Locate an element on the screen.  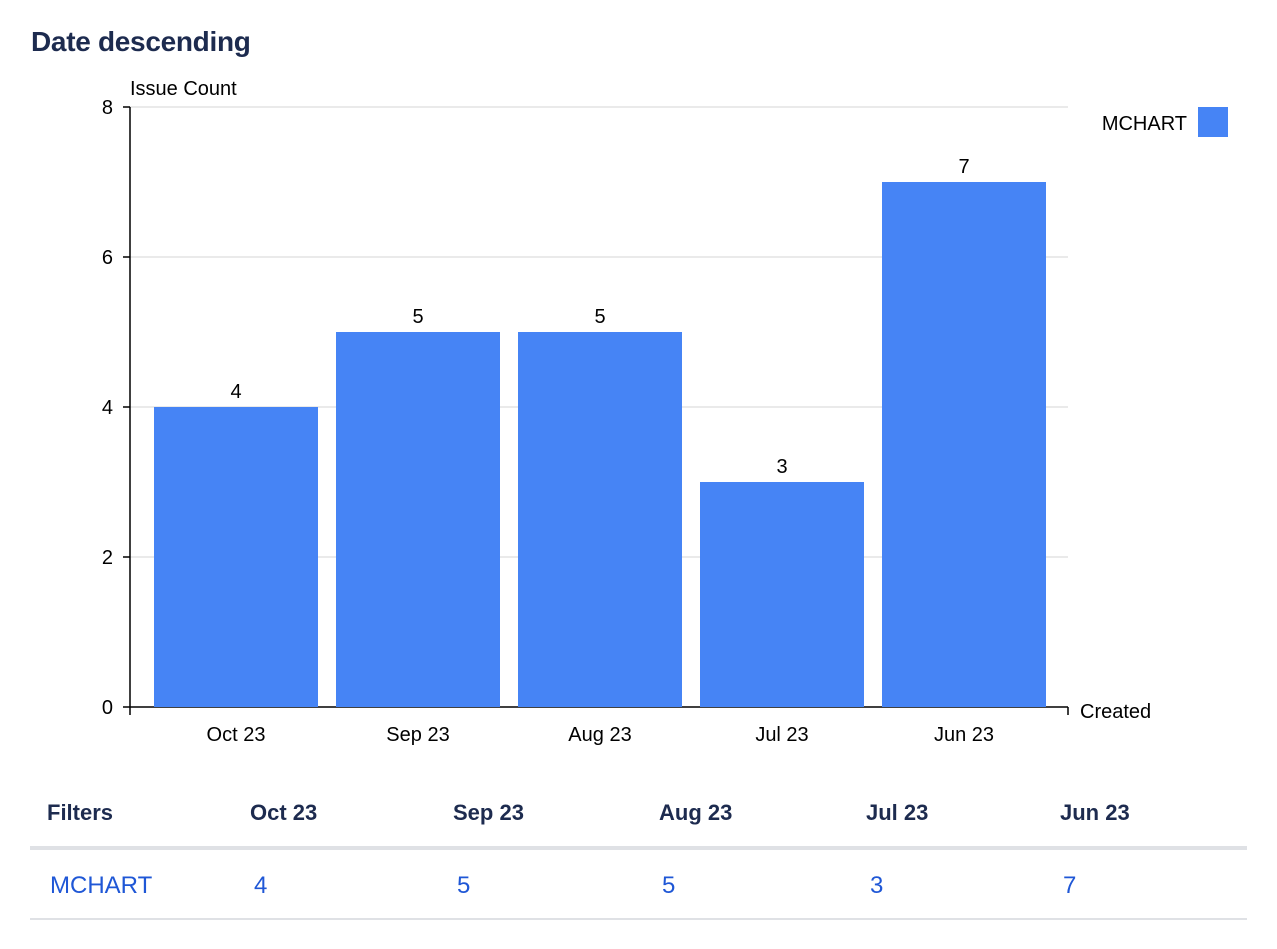
y-tick-label: 8 is located at coordinates (107, 108).